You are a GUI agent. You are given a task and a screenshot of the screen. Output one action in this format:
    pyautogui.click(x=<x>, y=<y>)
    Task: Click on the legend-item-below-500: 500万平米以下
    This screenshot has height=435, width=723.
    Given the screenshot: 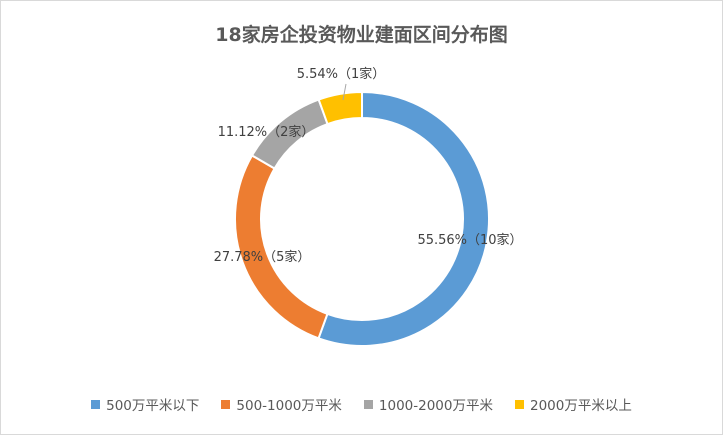 What is the action you would take?
    pyautogui.click(x=145, y=404)
    